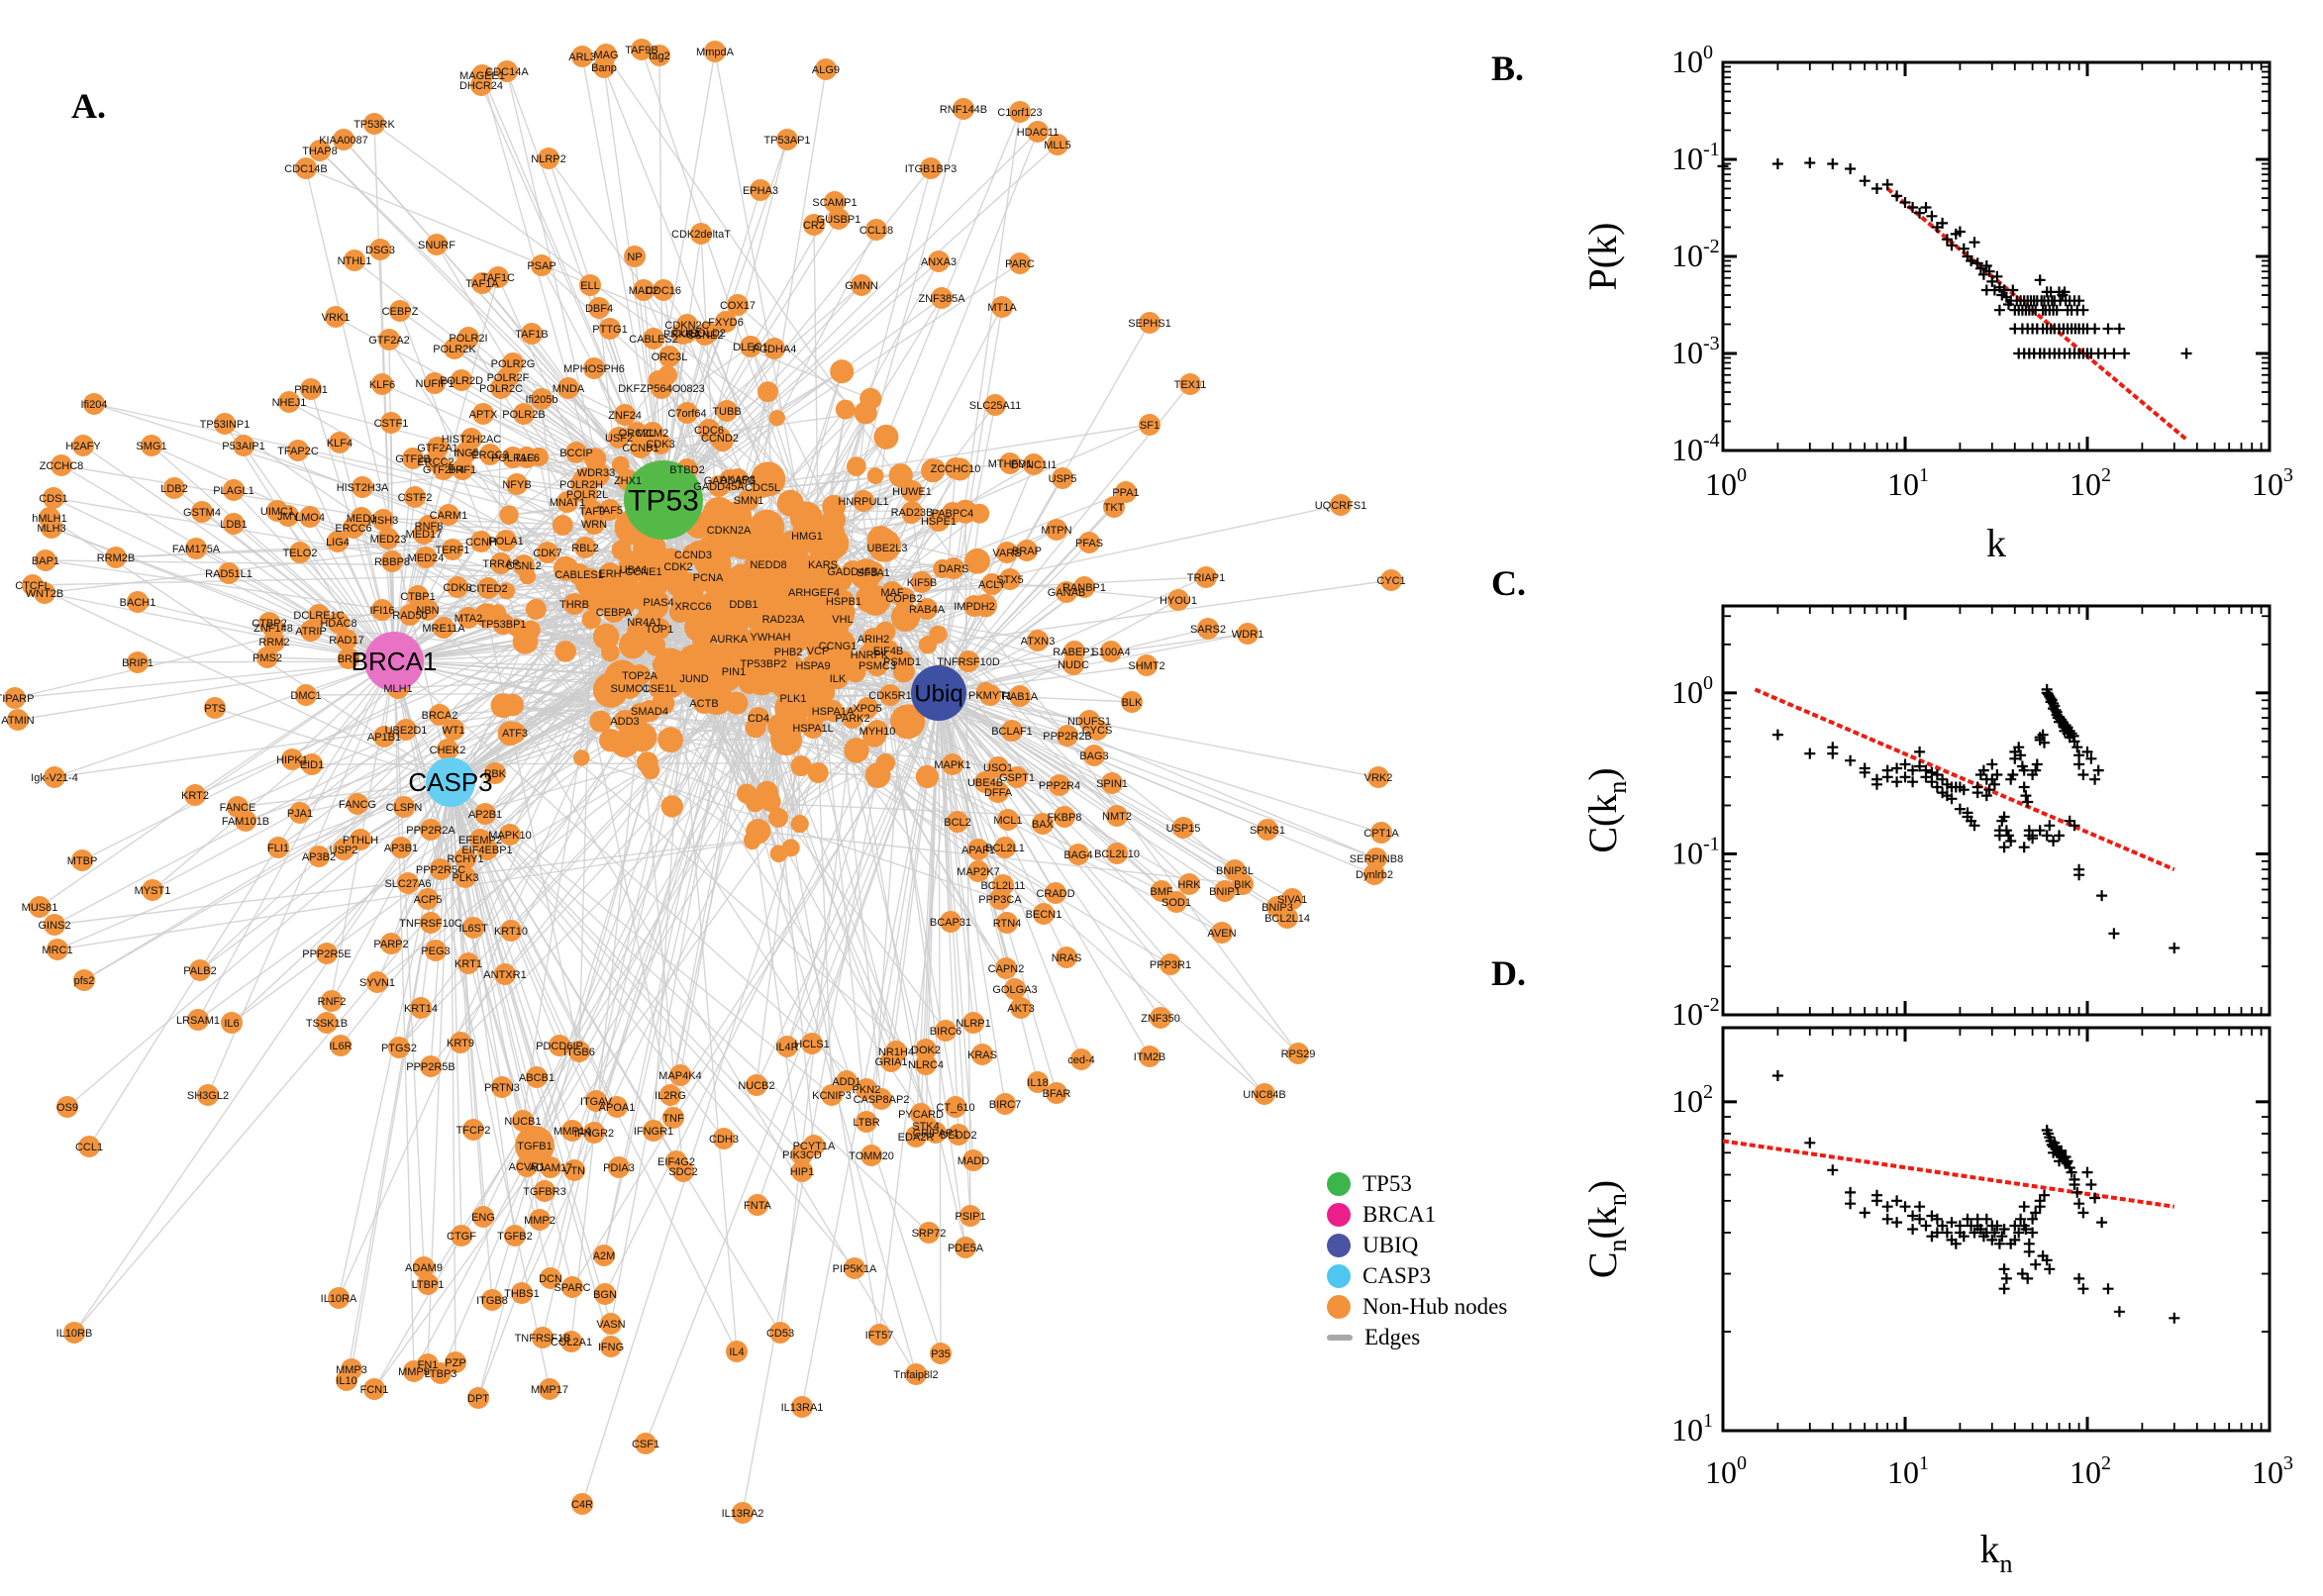  Describe the element at coordinates (750, 347) in the screenshot. I see `network-node-label: DLEC1` at that location.